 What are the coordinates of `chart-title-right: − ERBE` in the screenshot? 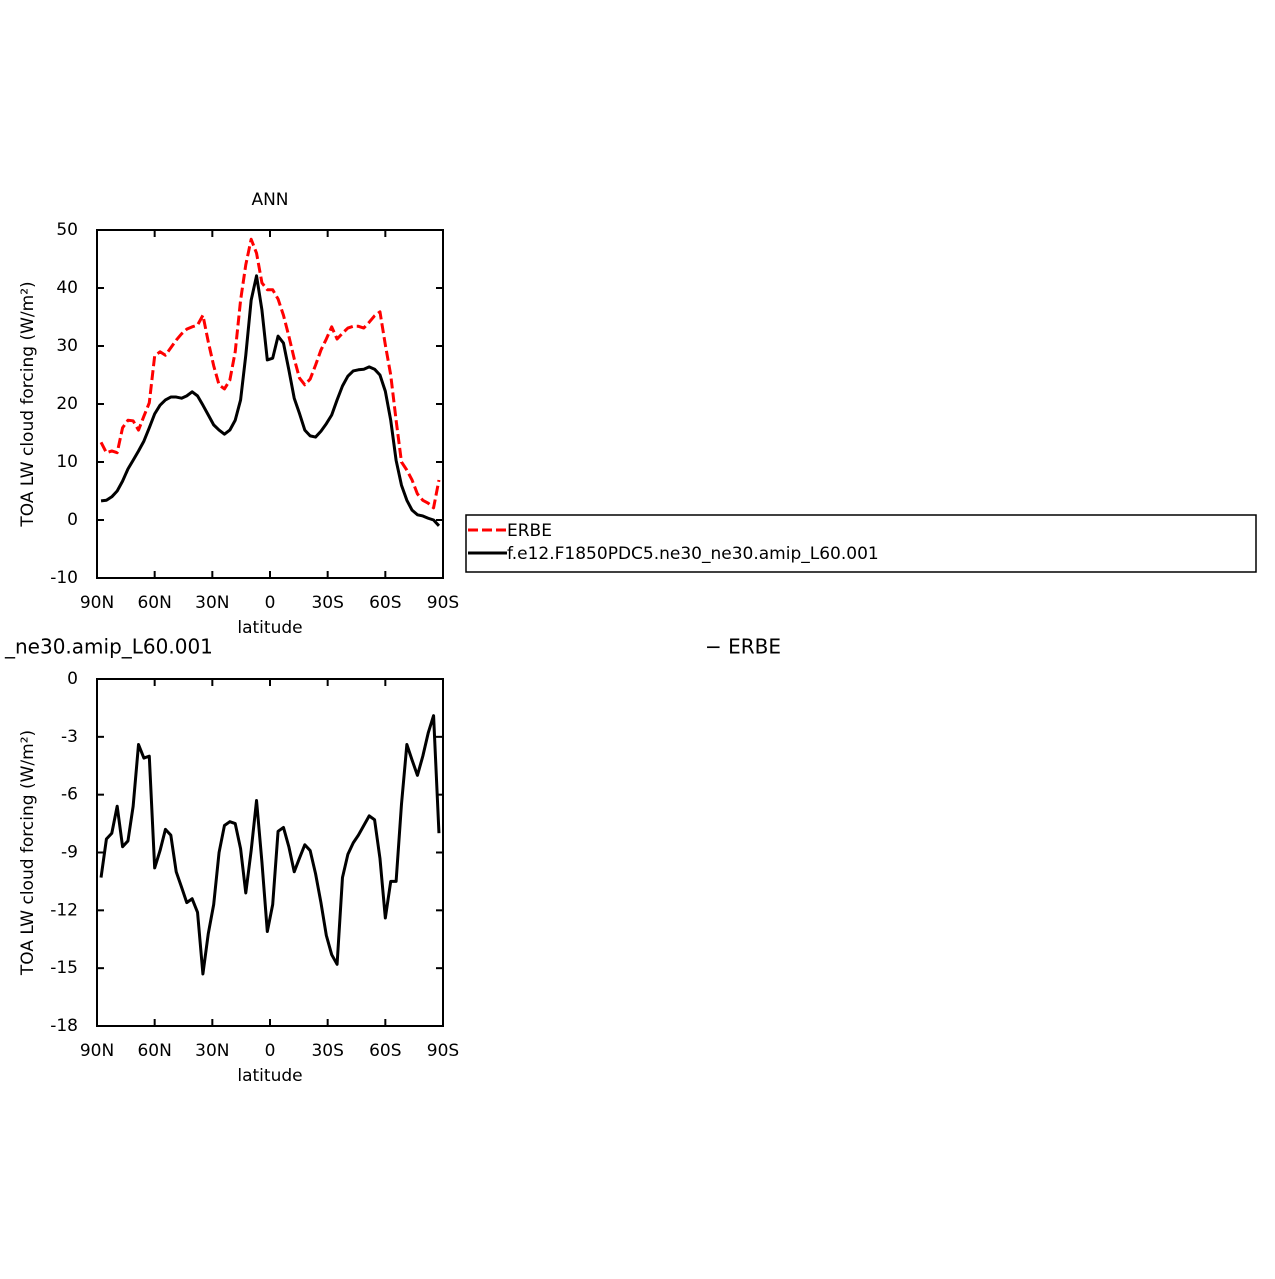 It's located at (743, 647).